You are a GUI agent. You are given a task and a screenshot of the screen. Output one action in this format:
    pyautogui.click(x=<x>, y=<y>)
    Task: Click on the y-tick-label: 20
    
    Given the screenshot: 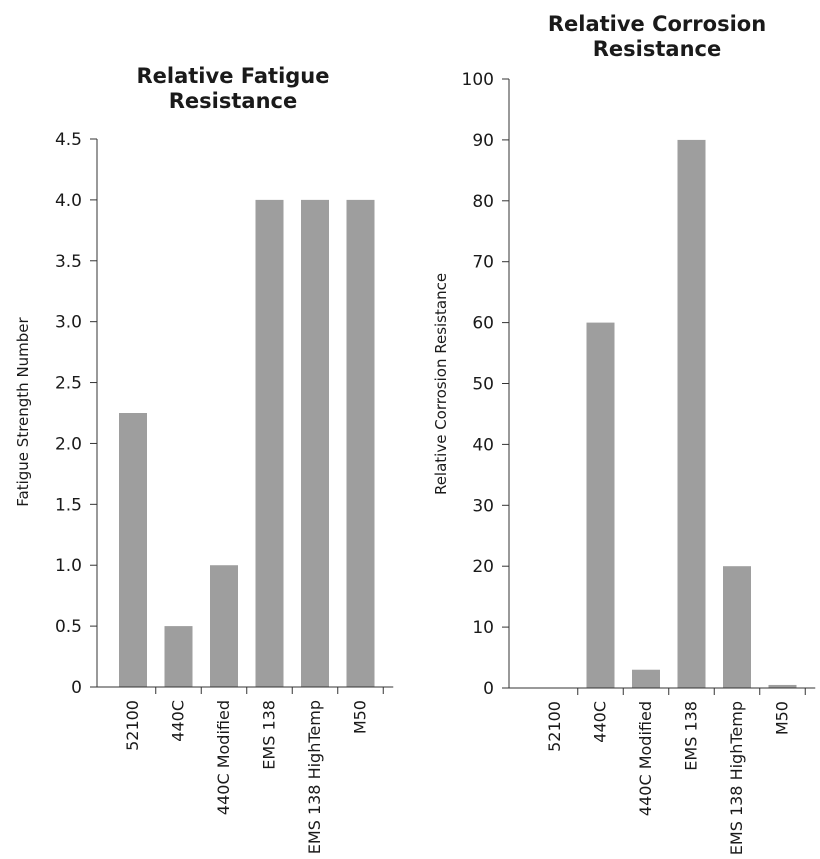 What is the action you would take?
    pyautogui.click(x=483, y=567)
    